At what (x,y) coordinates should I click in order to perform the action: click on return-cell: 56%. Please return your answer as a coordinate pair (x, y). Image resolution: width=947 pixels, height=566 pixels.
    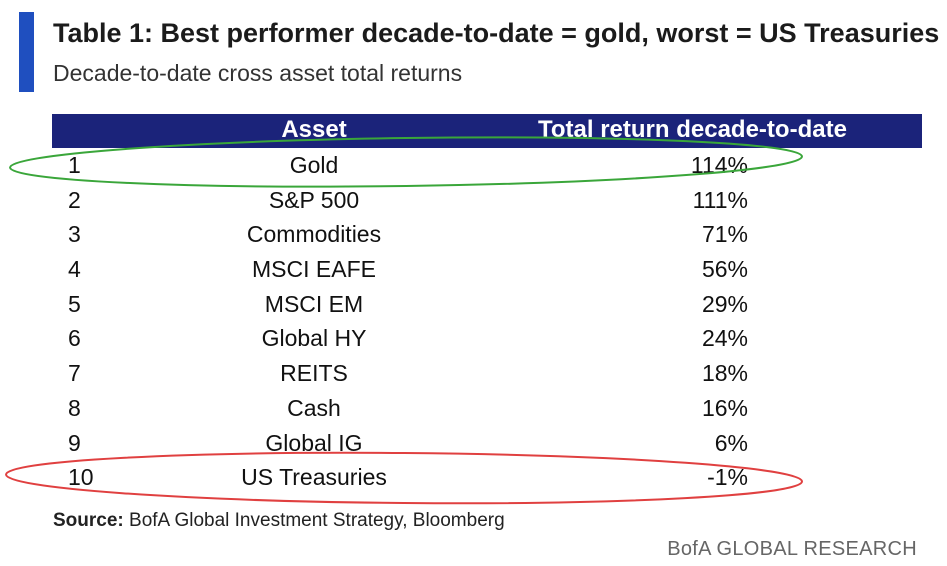
    Looking at the image, I should click on (724, 269).